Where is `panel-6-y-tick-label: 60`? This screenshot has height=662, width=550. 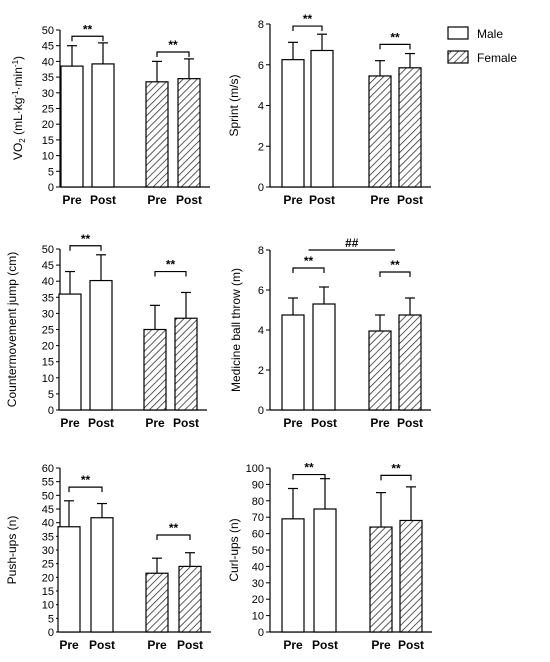 panel-6-y-tick-label: 60 is located at coordinates (258, 535).